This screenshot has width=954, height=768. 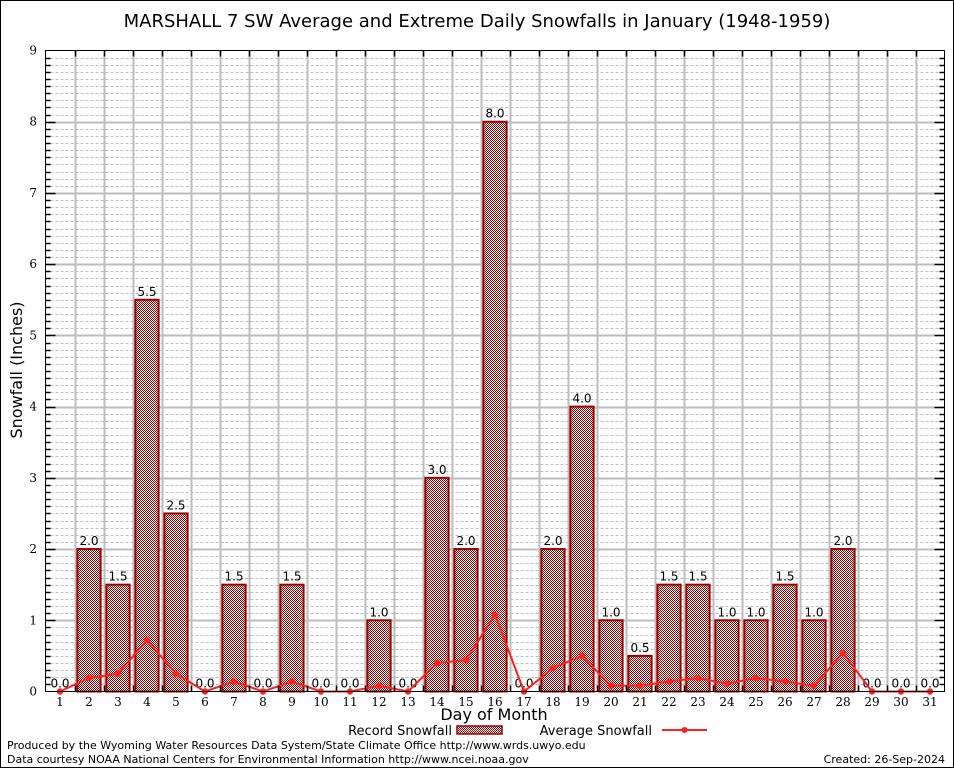 What do you see at coordinates (755, 702) in the screenshot?
I see `x-tick-label: 25` at bounding box center [755, 702].